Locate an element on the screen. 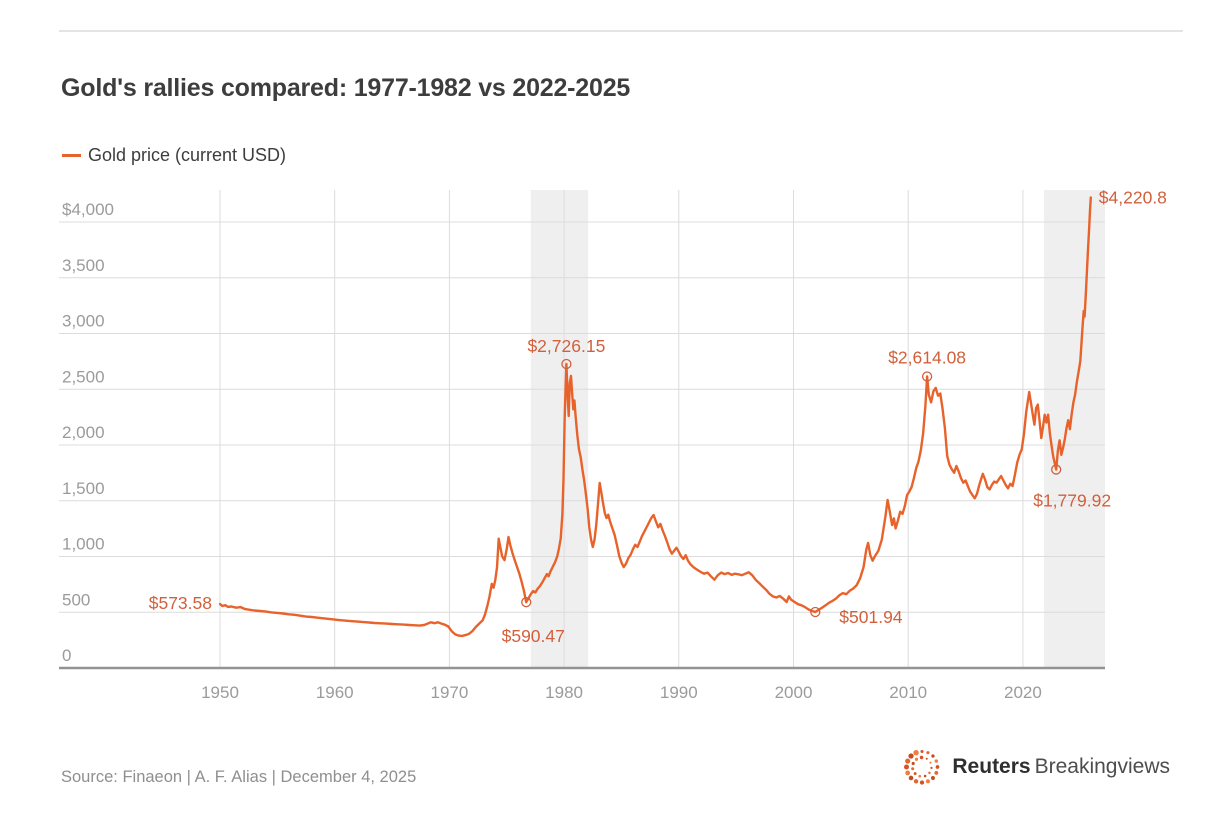 The height and width of the screenshot is (832, 1208). x-tick-label: 1990 is located at coordinates (679, 692).